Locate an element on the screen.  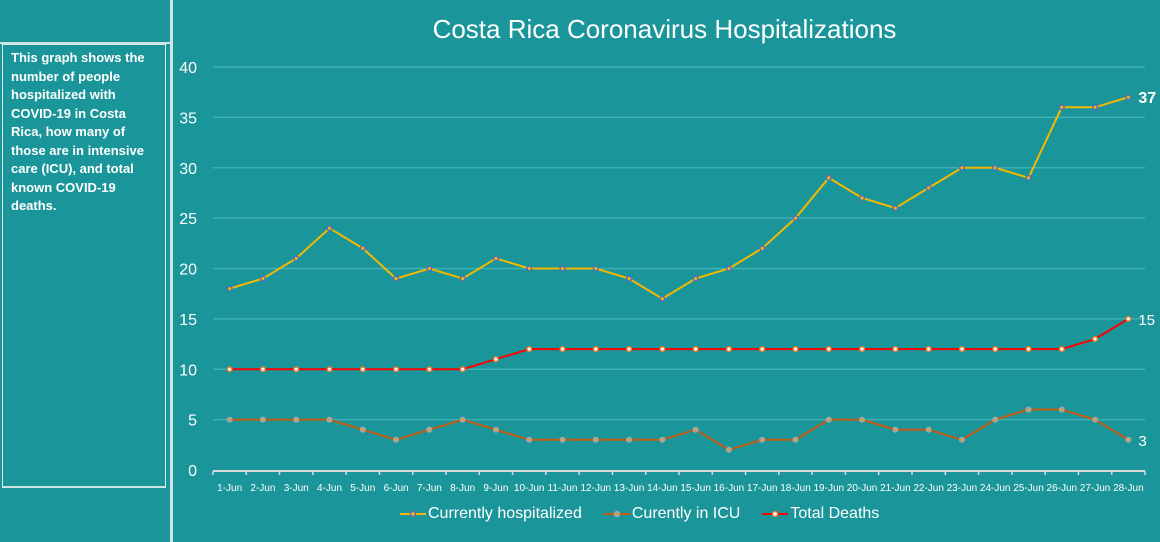
x-tick-label: 21-Jun is located at coordinates (895, 488).